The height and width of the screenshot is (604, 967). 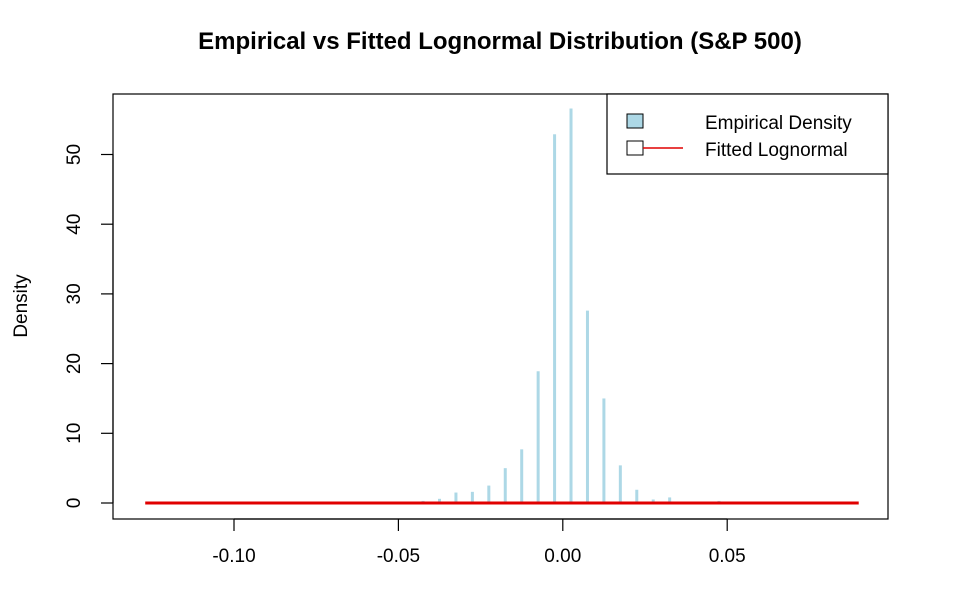 What do you see at coordinates (479, 542) in the screenshot?
I see `x-axis: -0.10 -0.05 0.00 0.05` at bounding box center [479, 542].